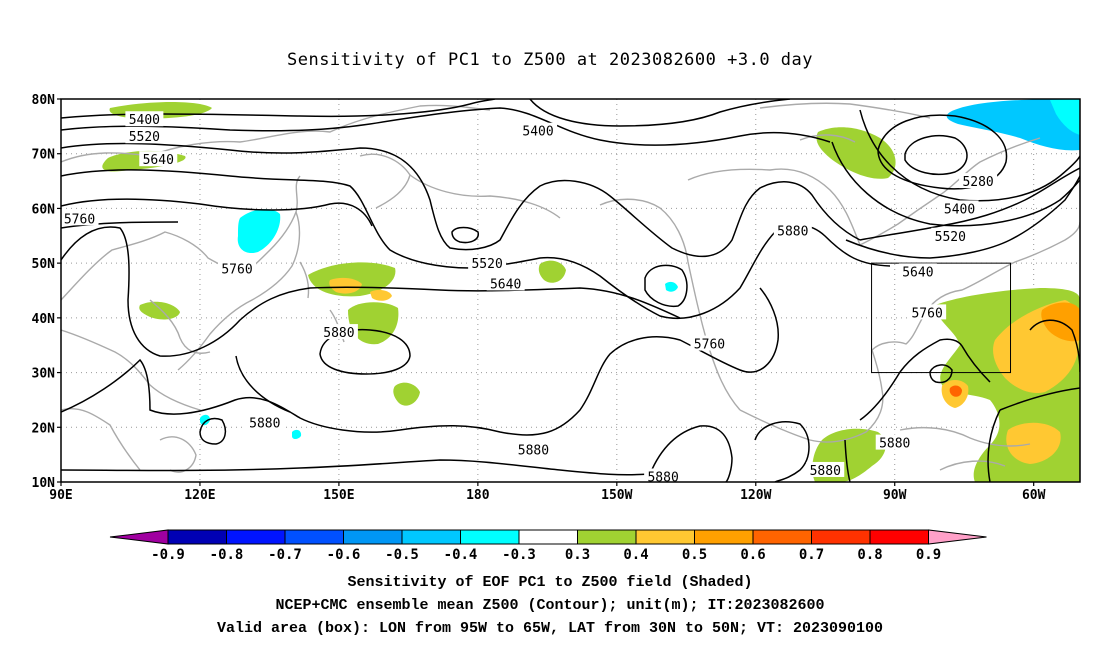  Describe the element at coordinates (811, 555) in the screenshot. I see `colorbar-label: 0.7` at that location.